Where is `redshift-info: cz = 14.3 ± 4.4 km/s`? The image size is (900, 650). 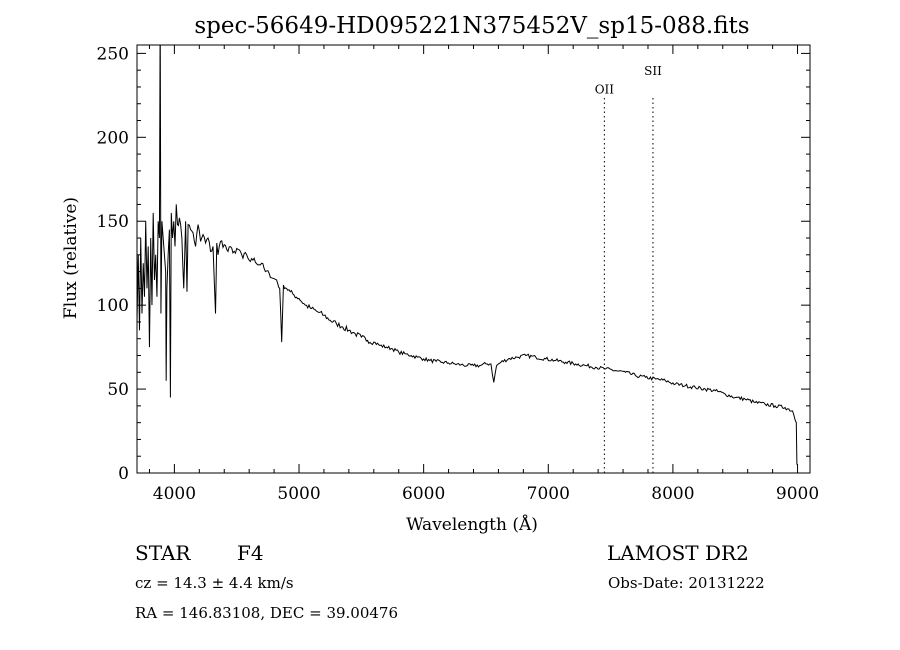 redshift-info: cz = 14.3 ± 4.4 km/s is located at coordinates (214, 583).